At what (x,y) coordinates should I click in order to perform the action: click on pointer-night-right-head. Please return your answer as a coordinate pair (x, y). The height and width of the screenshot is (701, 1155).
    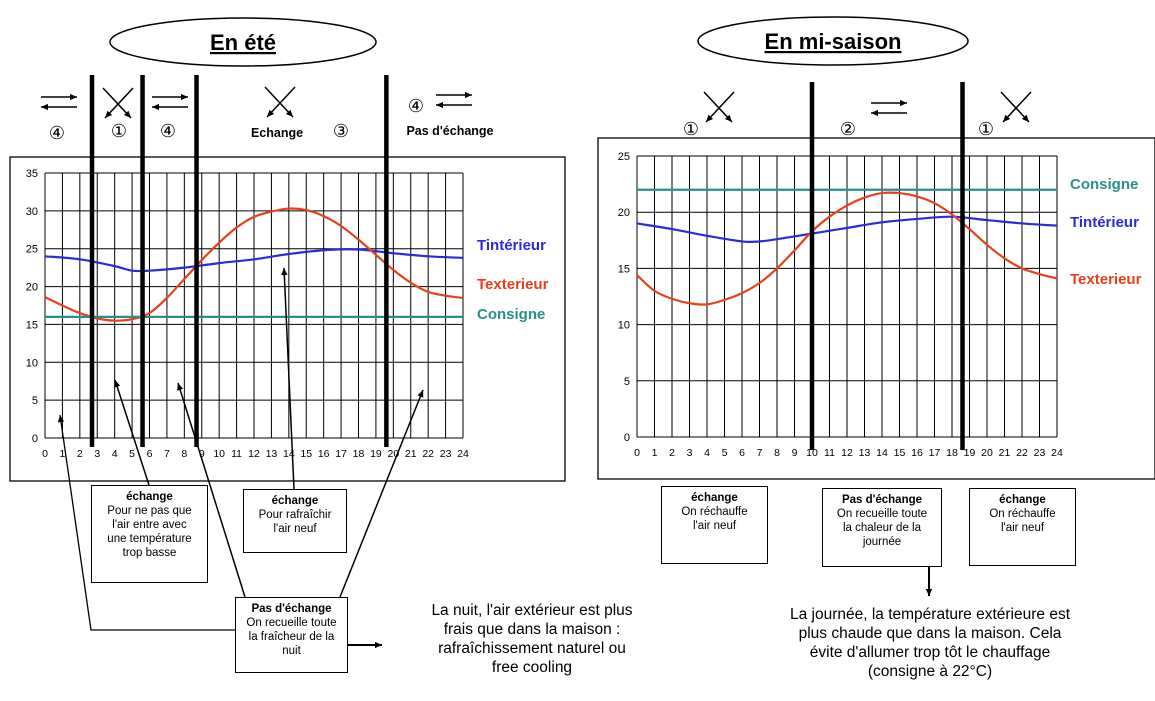
    Looking at the image, I should click on (420, 394).